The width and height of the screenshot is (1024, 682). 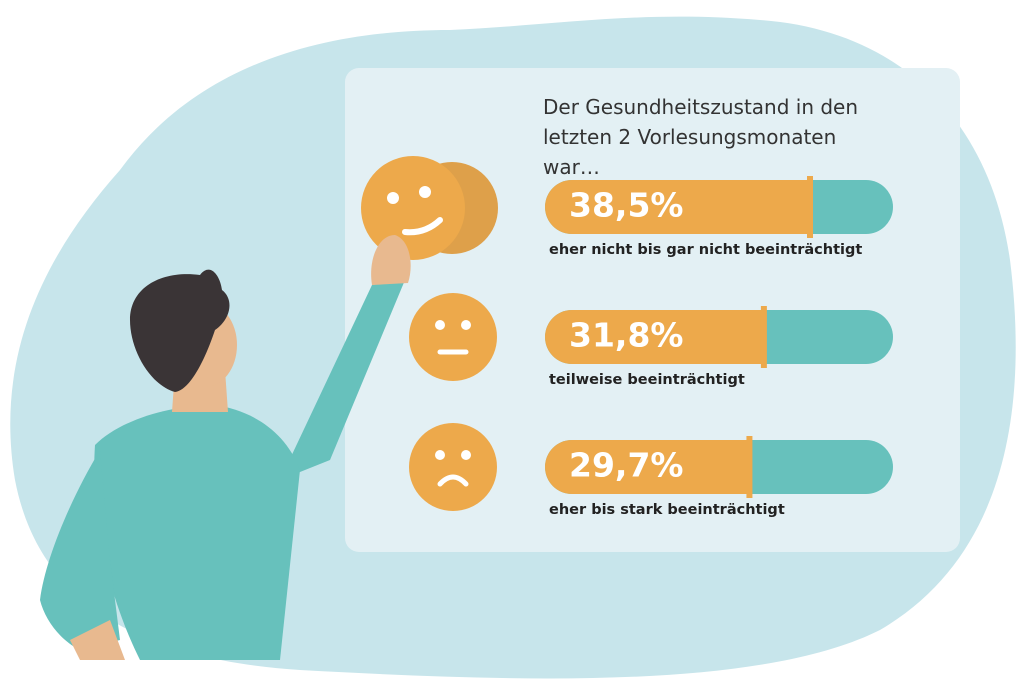 What do you see at coordinates (413, 208) in the screenshot?
I see `smiley-happy` at bounding box center [413, 208].